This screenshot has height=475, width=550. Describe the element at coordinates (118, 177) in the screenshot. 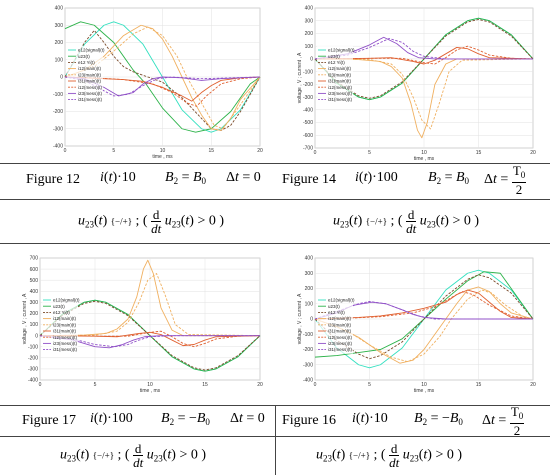

I see `figure-12-current-factor: i(t)·10` at that location.